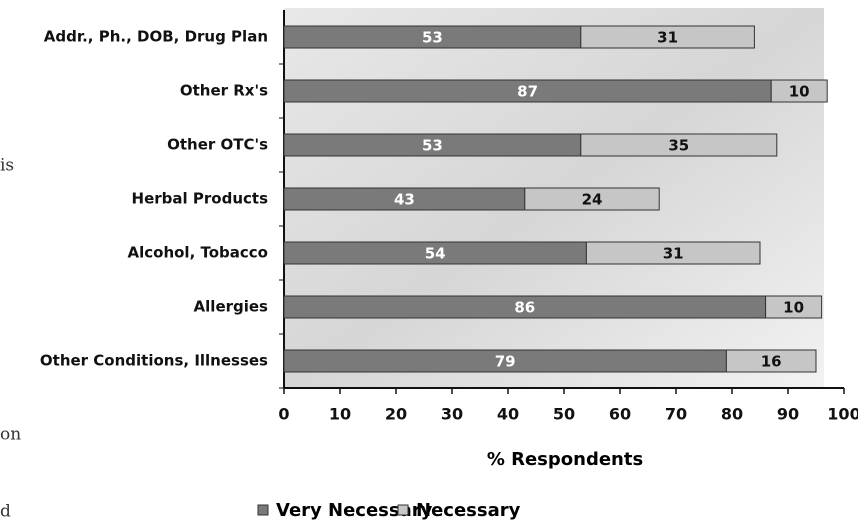  What do you see at coordinates (396, 414) in the screenshot?
I see `x-tick-label: 20` at bounding box center [396, 414].